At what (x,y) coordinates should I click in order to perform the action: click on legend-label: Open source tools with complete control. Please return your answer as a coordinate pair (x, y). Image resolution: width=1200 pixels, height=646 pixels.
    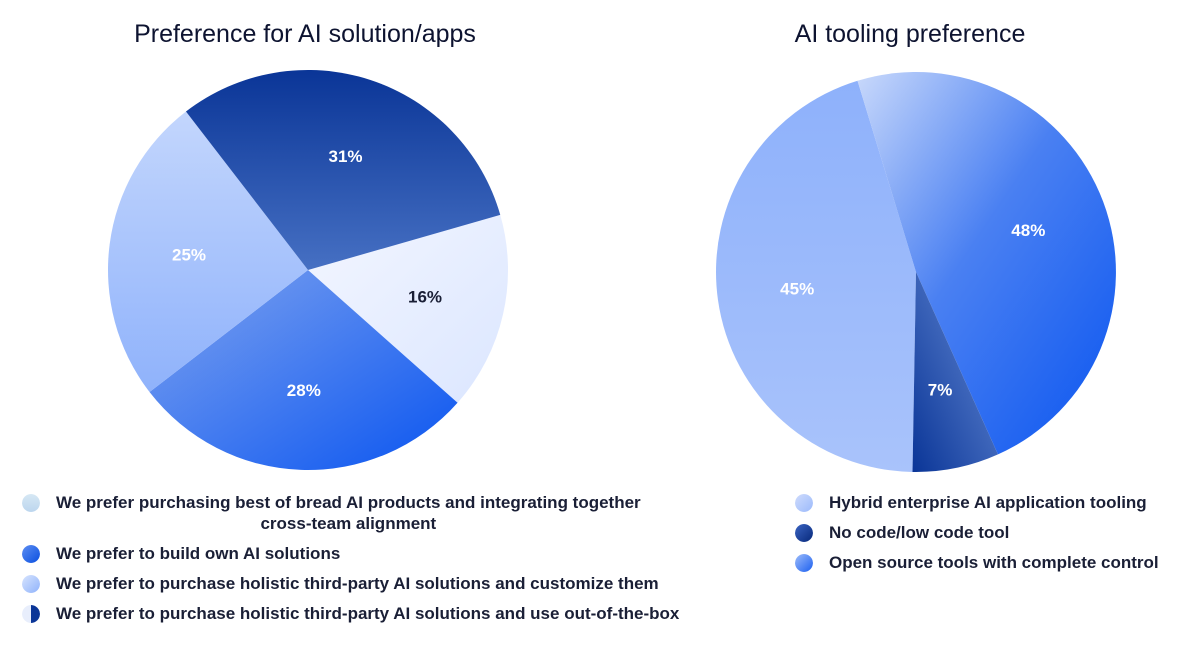
    Looking at the image, I should click on (994, 562).